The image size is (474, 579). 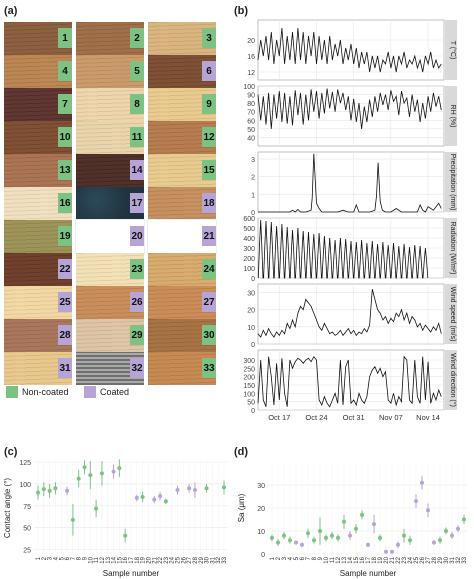 I want to click on facet-label: RH (%), so click(x=452, y=116).